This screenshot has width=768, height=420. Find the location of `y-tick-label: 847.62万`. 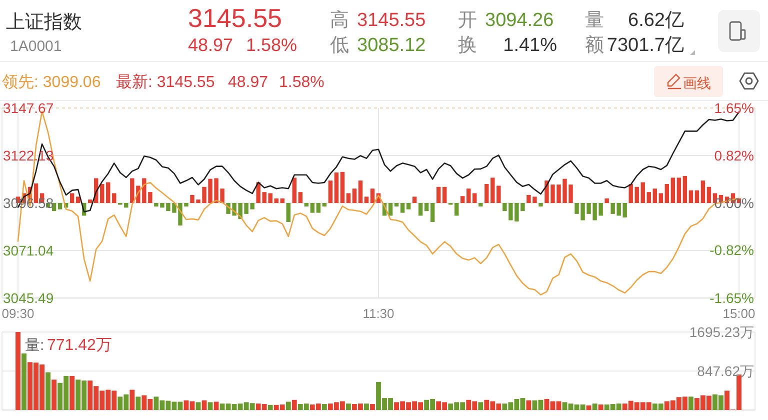

y-tick-label: 847.62万 is located at coordinates (725, 370).